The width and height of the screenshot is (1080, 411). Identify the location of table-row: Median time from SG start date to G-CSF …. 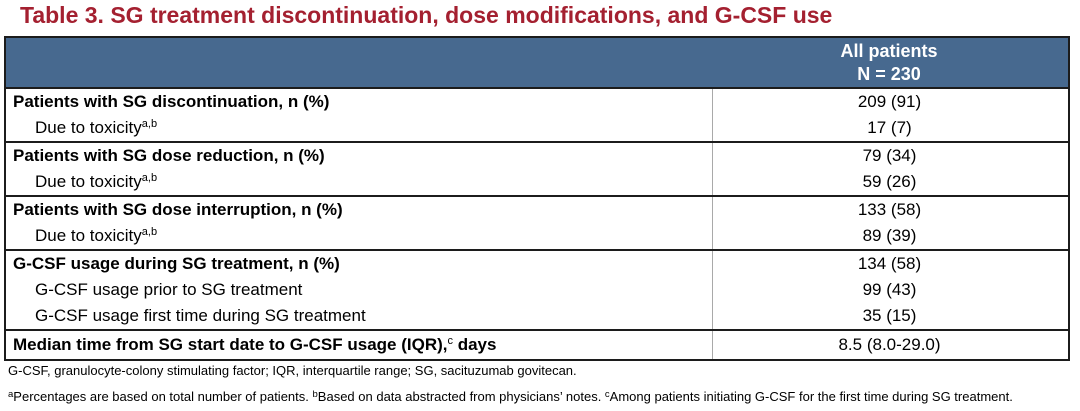
(537, 344).